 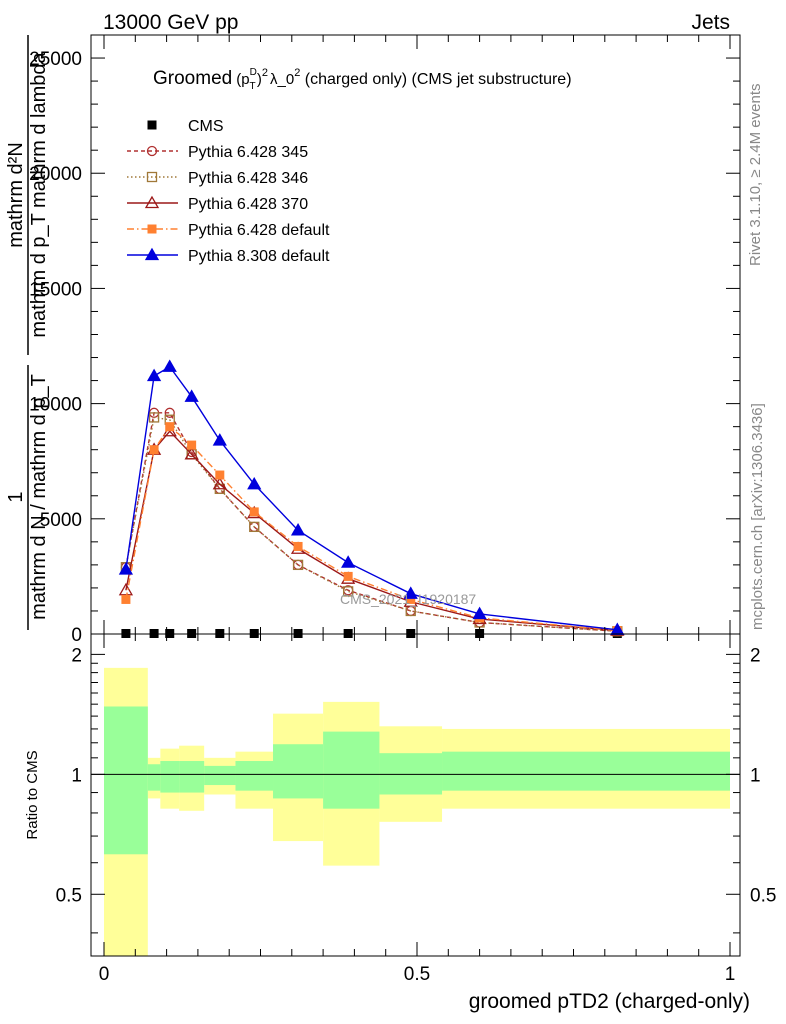 What do you see at coordinates (170, 22) in the screenshot?
I see `header-left: 13000 GeV pp` at bounding box center [170, 22].